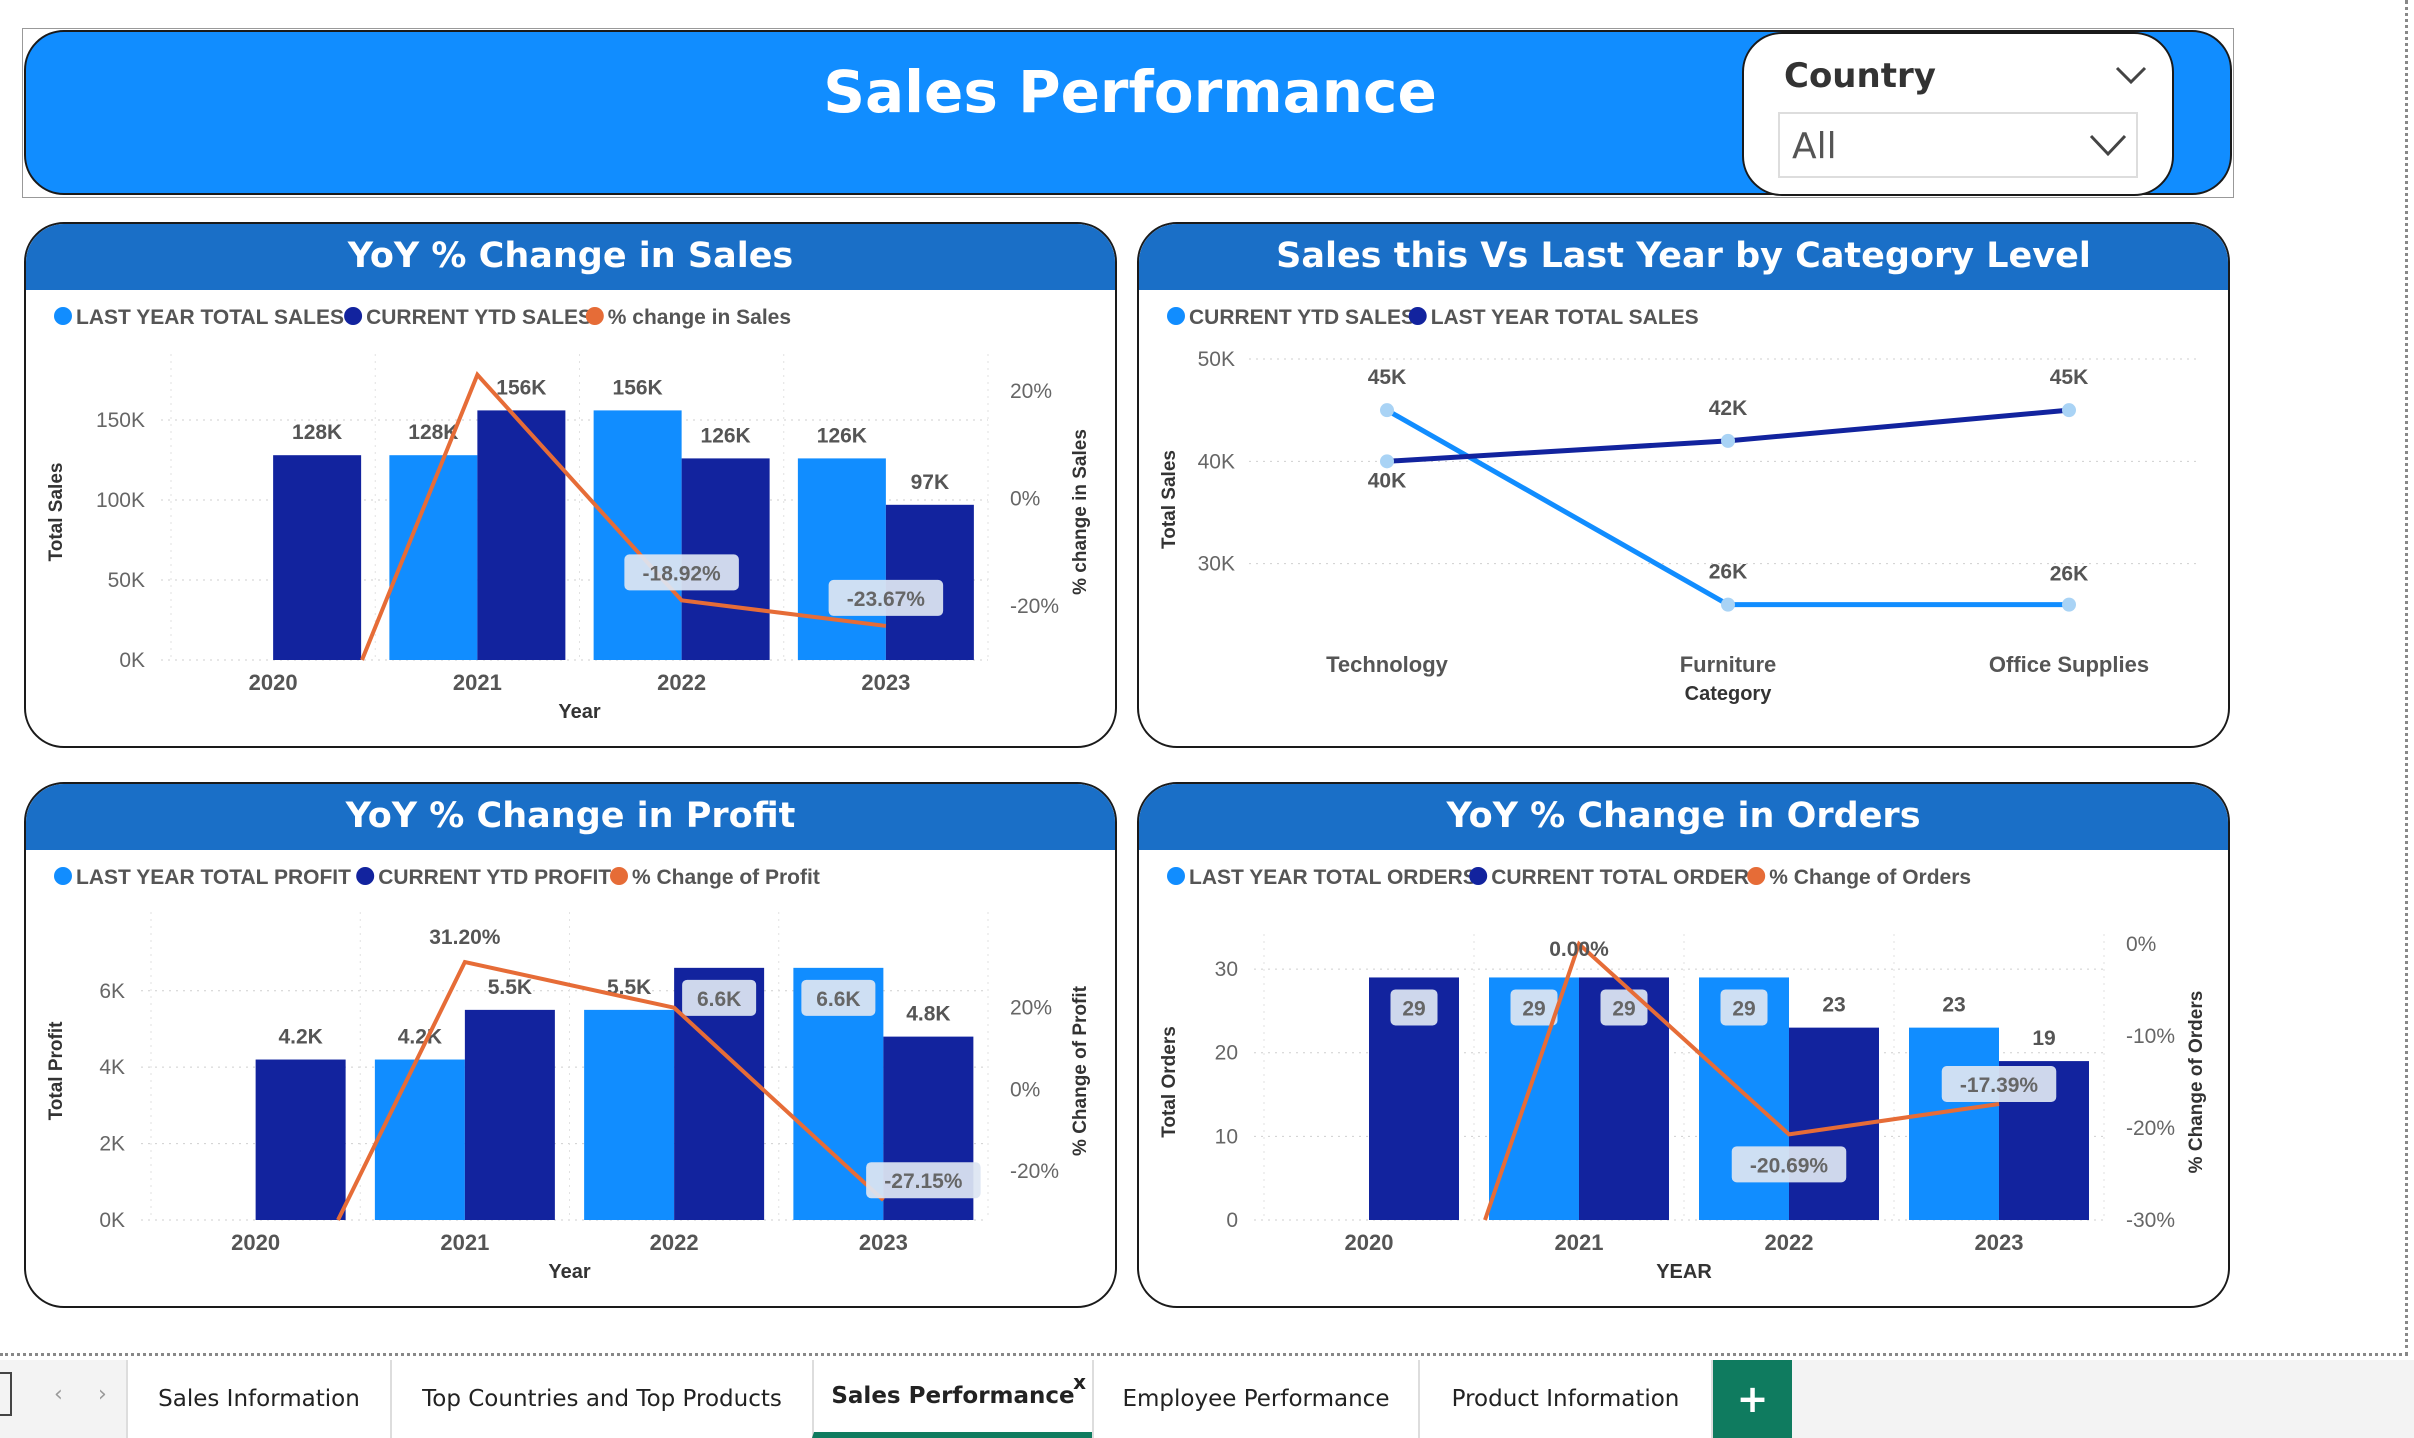 The image size is (2414, 1438). What do you see at coordinates (464, 1242) in the screenshot?
I see `x-tick-label: 2021` at bounding box center [464, 1242].